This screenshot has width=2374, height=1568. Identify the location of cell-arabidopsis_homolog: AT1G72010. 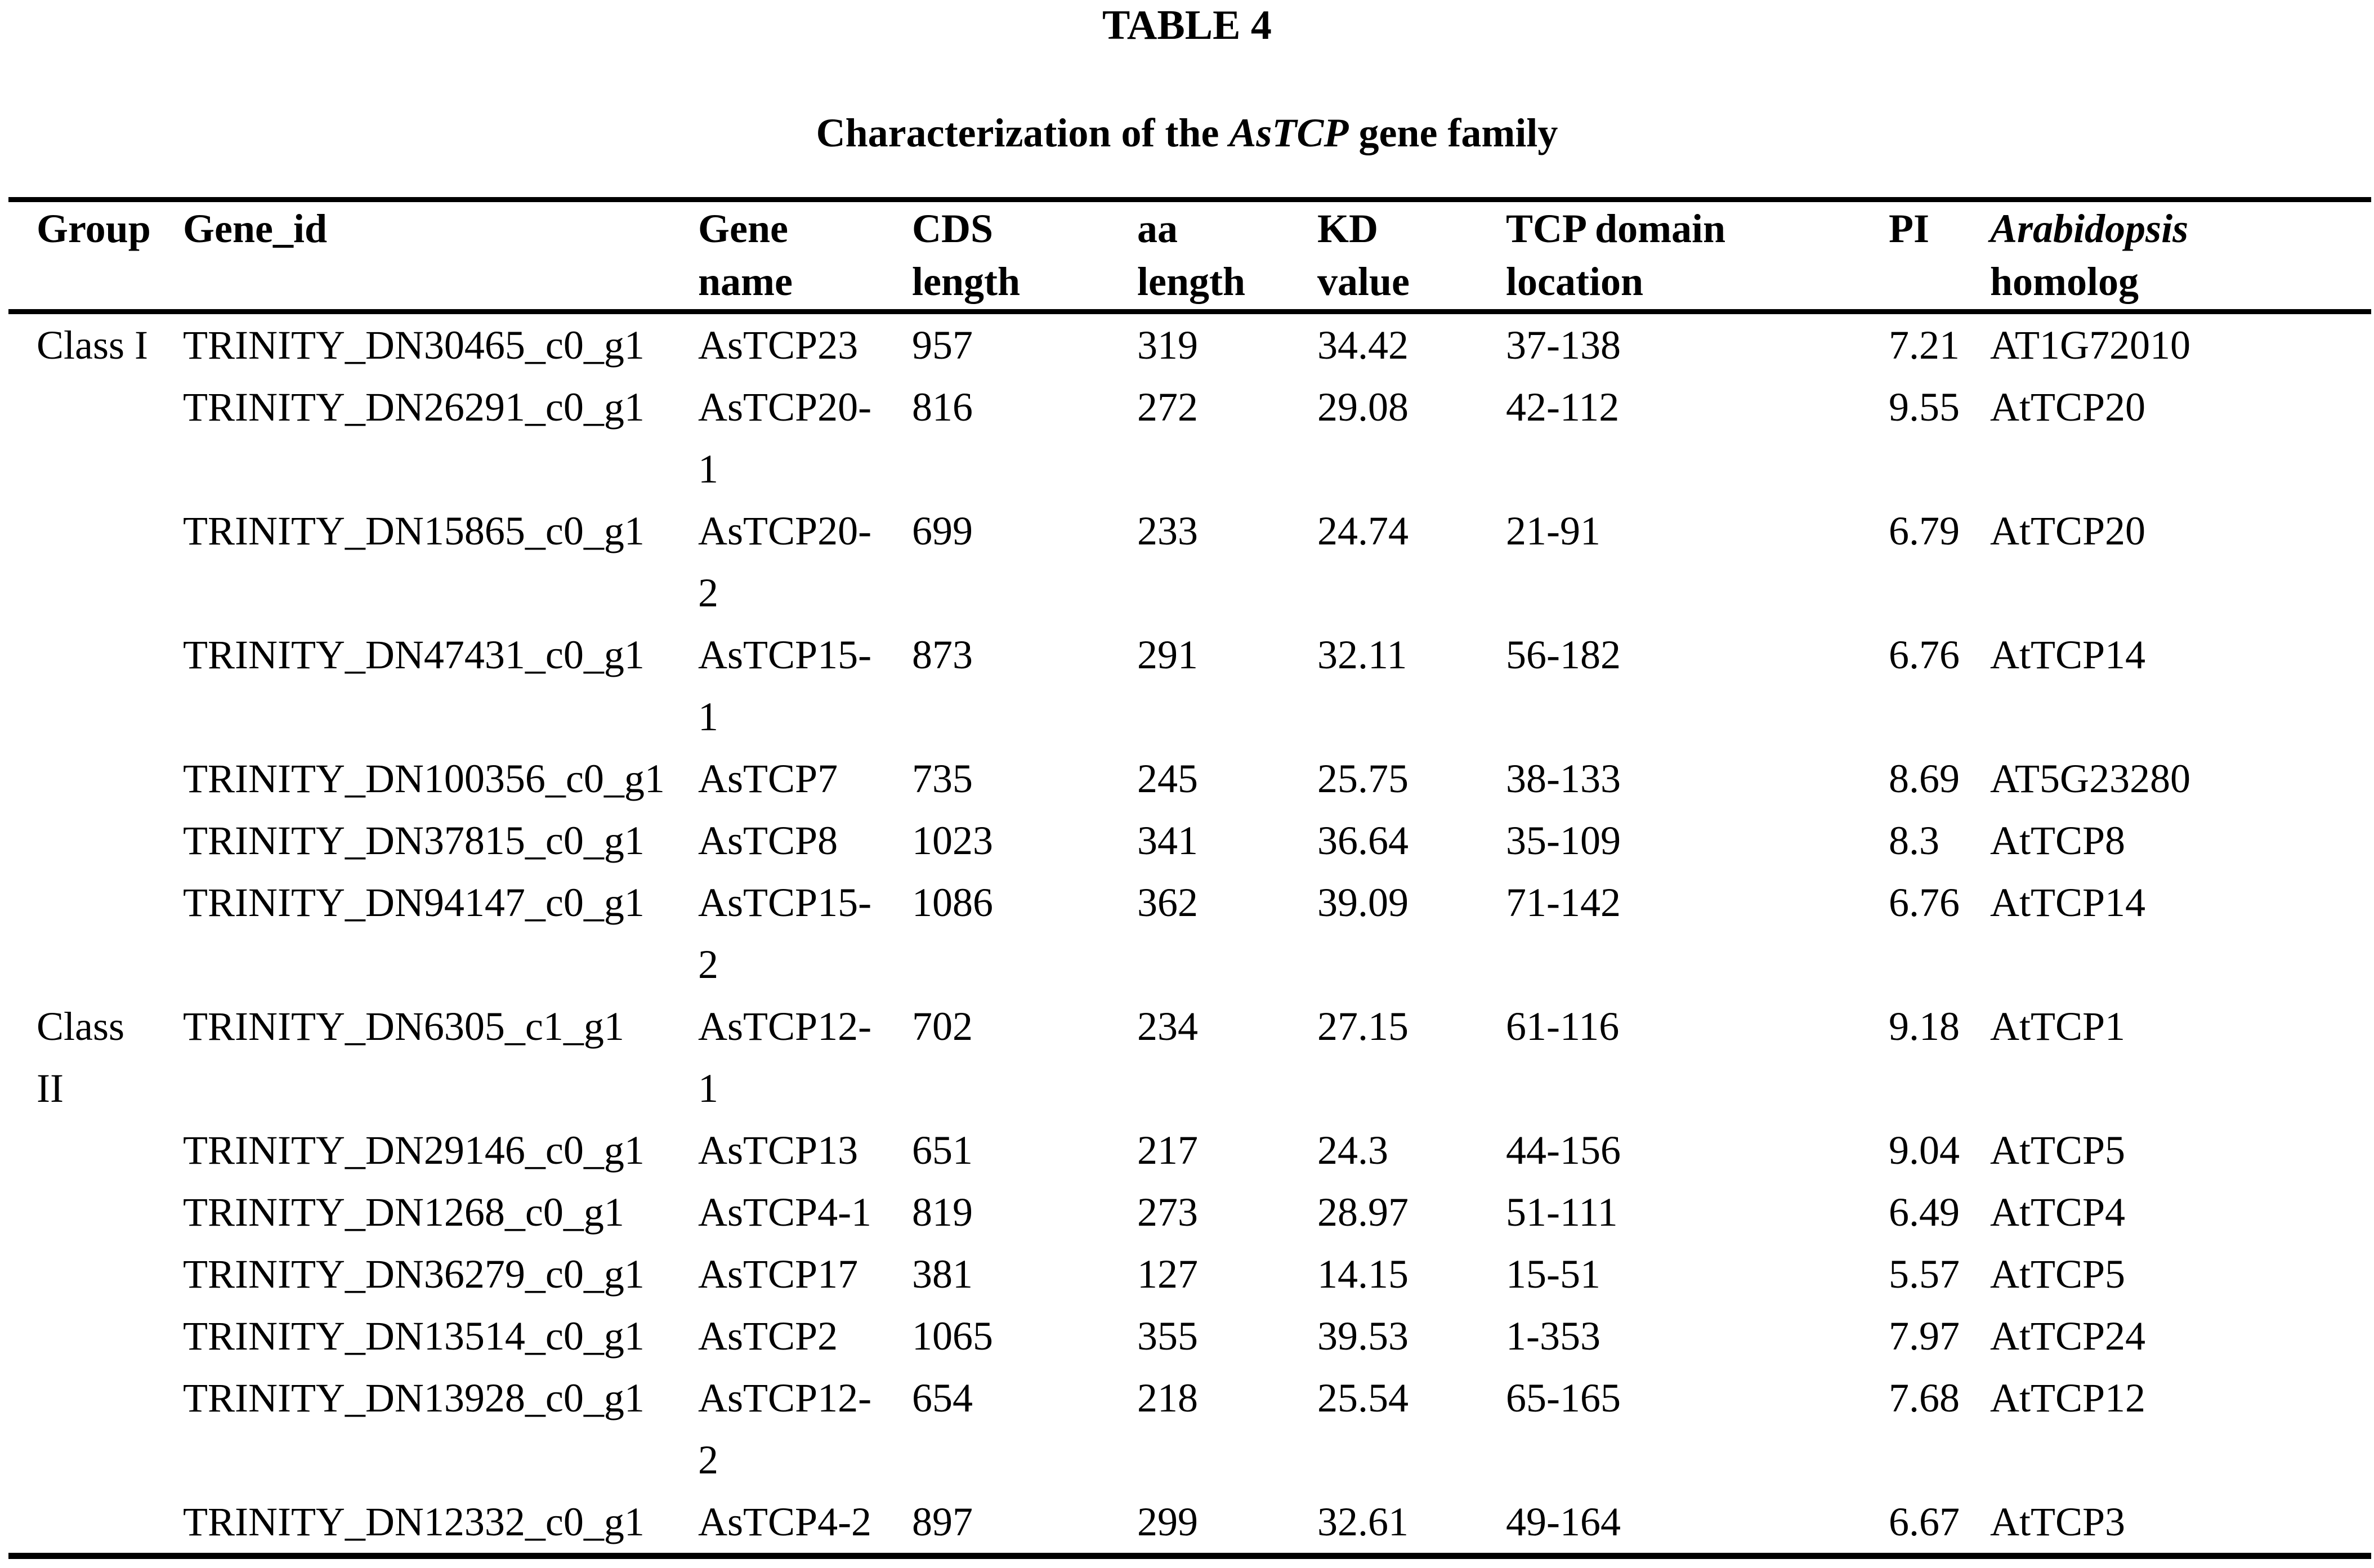
(2090, 345).